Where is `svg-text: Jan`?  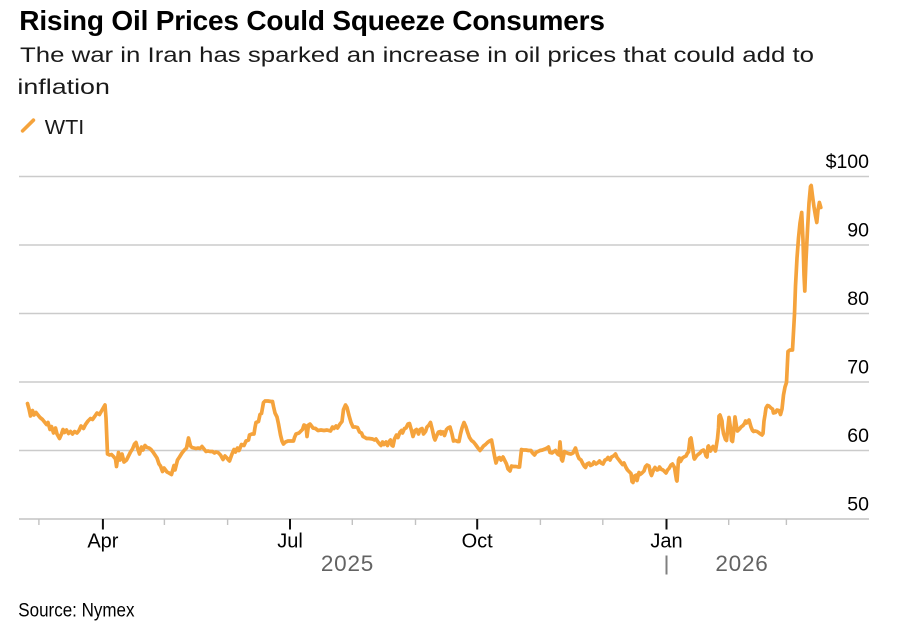 svg-text: Jan is located at coordinates (666, 542).